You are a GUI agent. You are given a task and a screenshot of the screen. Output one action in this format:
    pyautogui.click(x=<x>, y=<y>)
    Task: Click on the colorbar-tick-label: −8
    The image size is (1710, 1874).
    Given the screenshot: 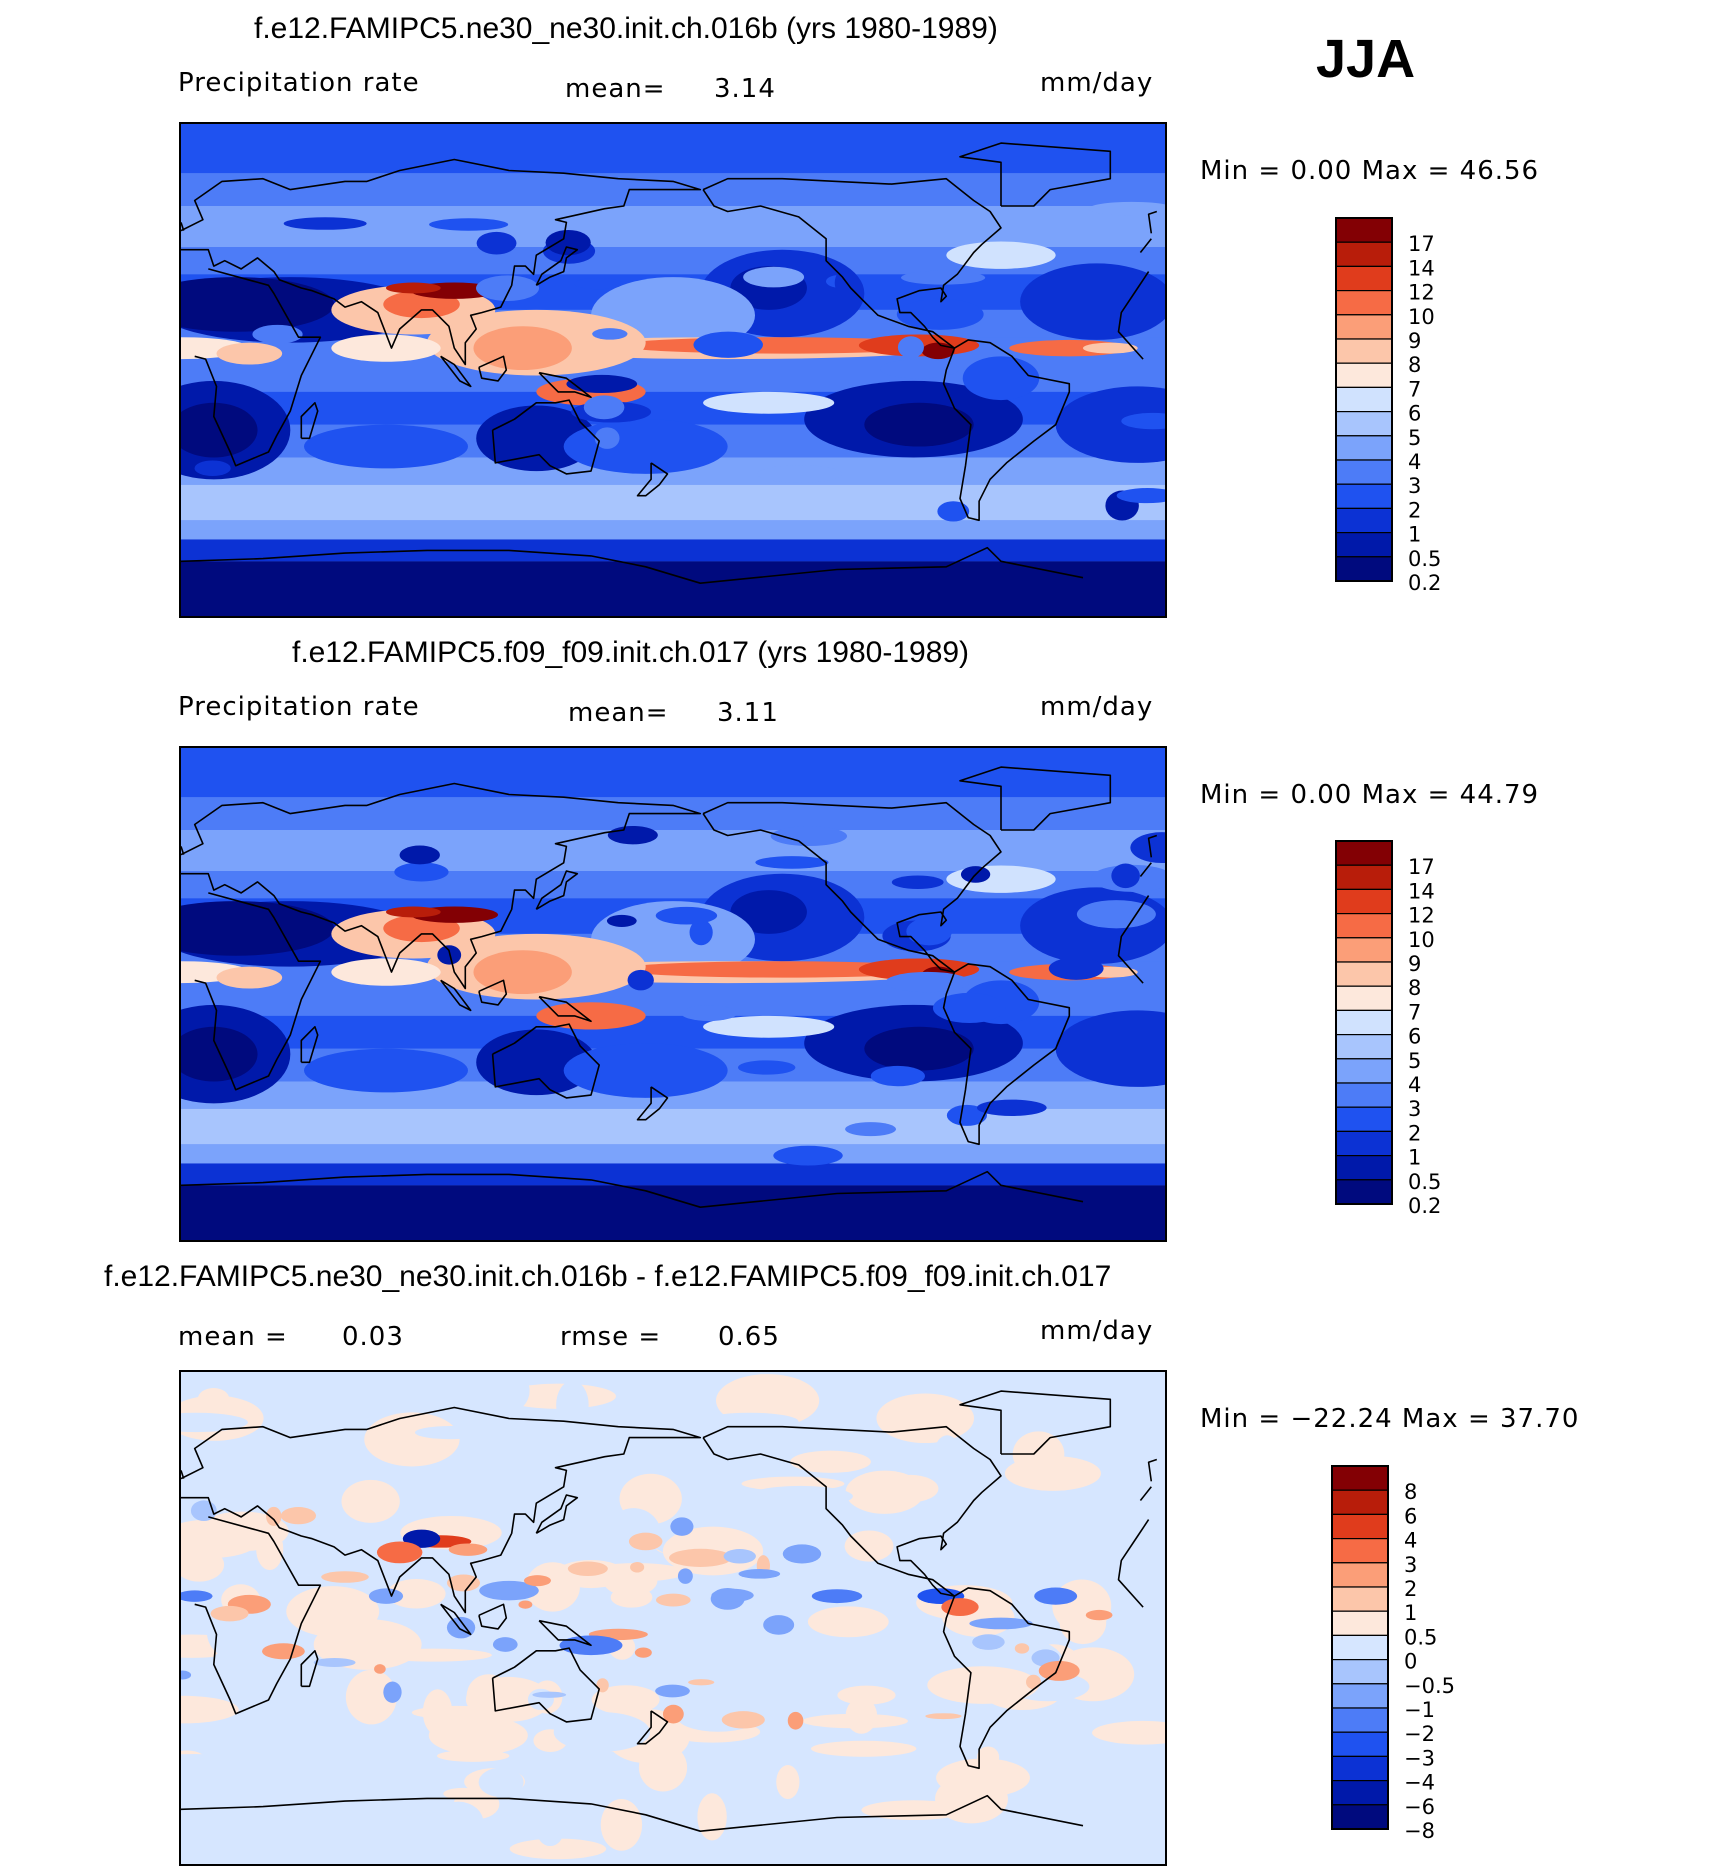 What is the action you would take?
    pyautogui.click(x=1419, y=1831)
    